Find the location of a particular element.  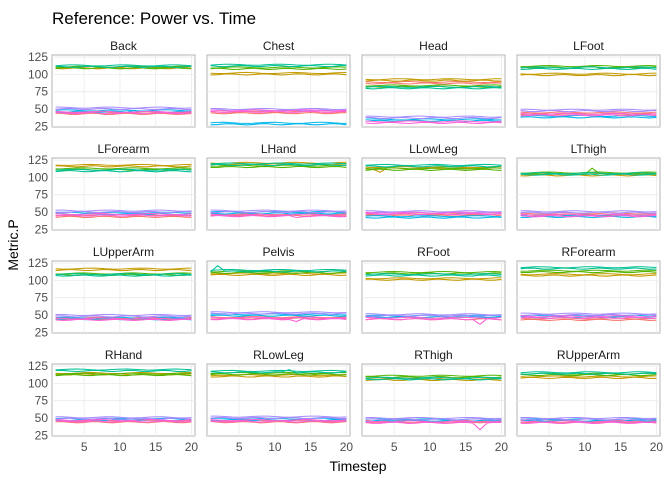

facet-label: LThigh is located at coordinates (589, 149).